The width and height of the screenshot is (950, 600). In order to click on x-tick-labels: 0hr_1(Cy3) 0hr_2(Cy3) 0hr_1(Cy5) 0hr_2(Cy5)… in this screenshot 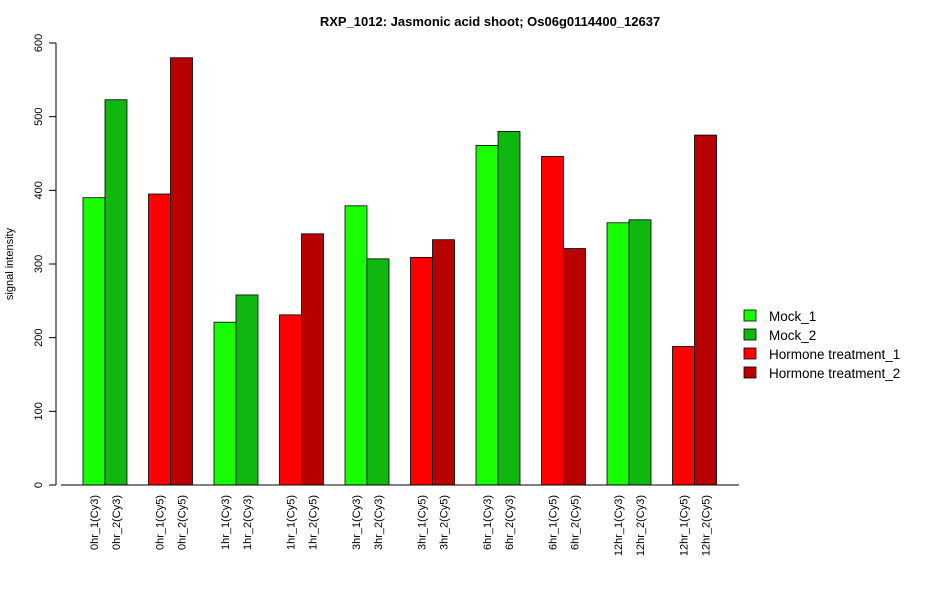, I will do `click(401, 525)`.